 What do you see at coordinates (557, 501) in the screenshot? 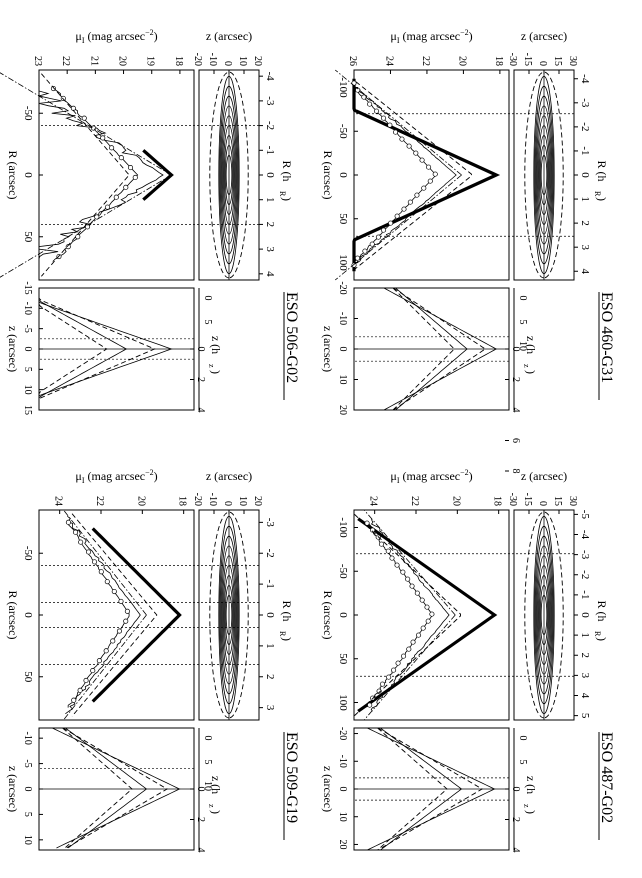
I see `z-map-tick-label: 15` at bounding box center [557, 501].